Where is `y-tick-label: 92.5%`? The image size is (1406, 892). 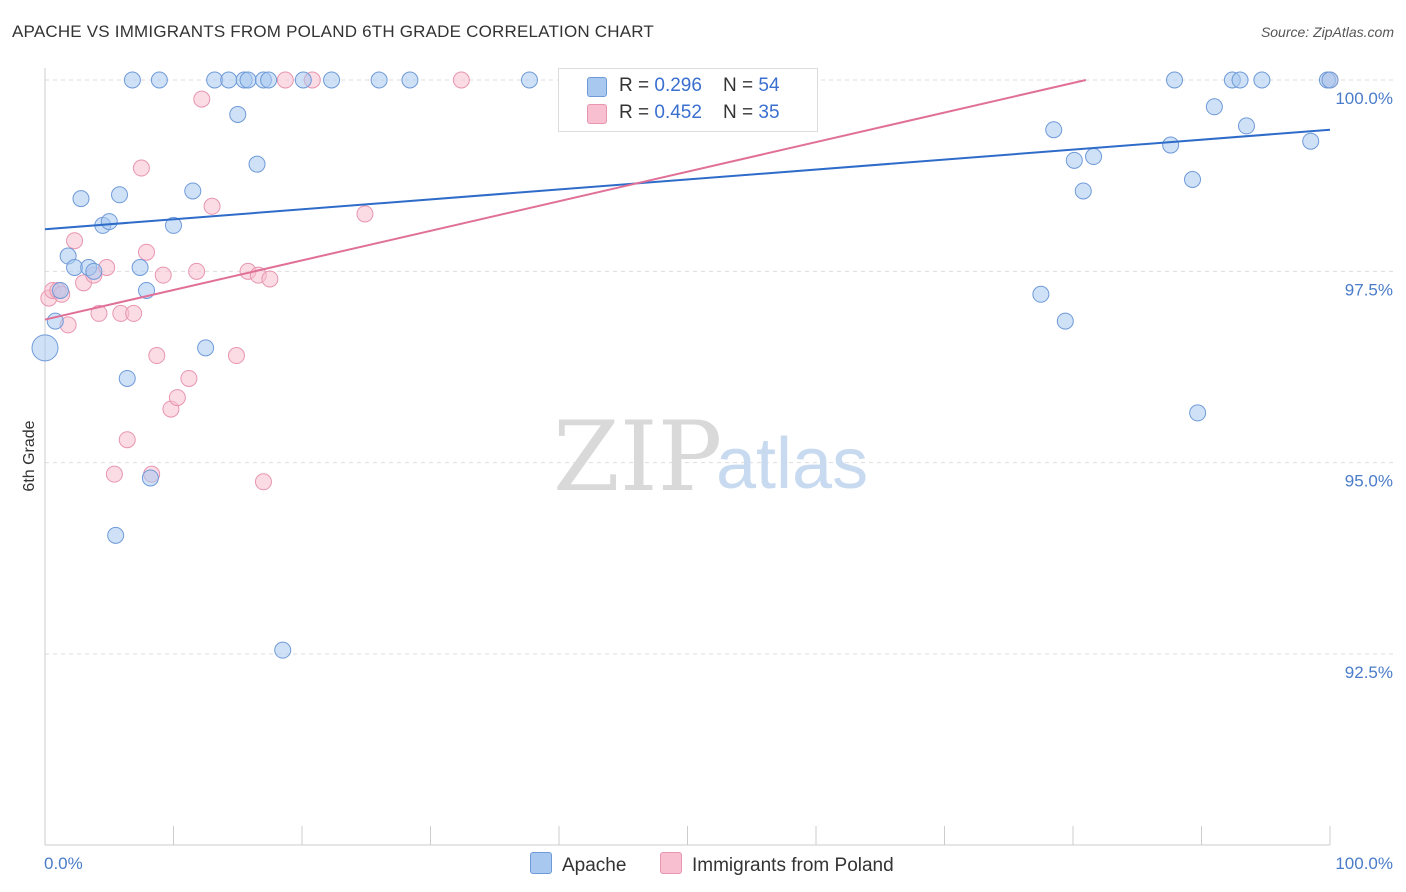 y-tick-label: 92.5% is located at coordinates (1369, 672).